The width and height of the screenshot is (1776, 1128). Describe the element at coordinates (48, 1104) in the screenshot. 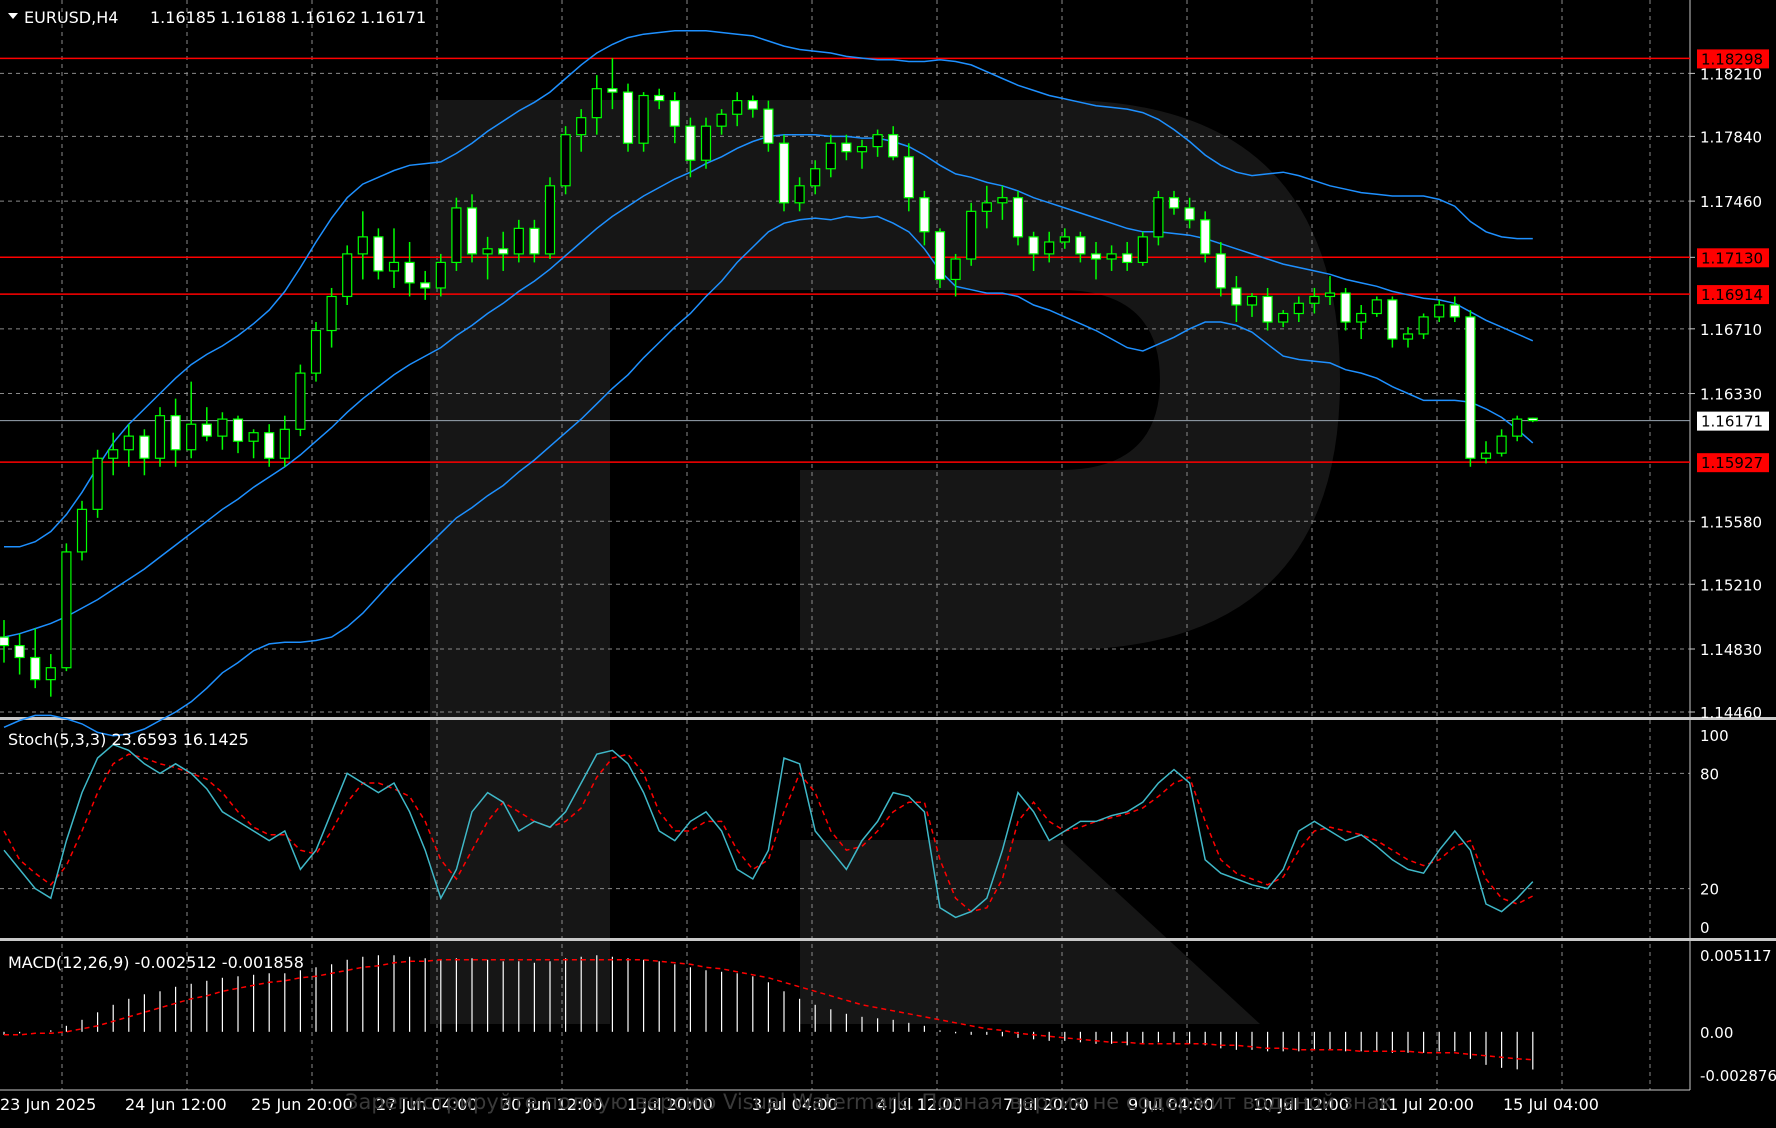

I see `time-axis-label: 23 Jun 2025` at that location.